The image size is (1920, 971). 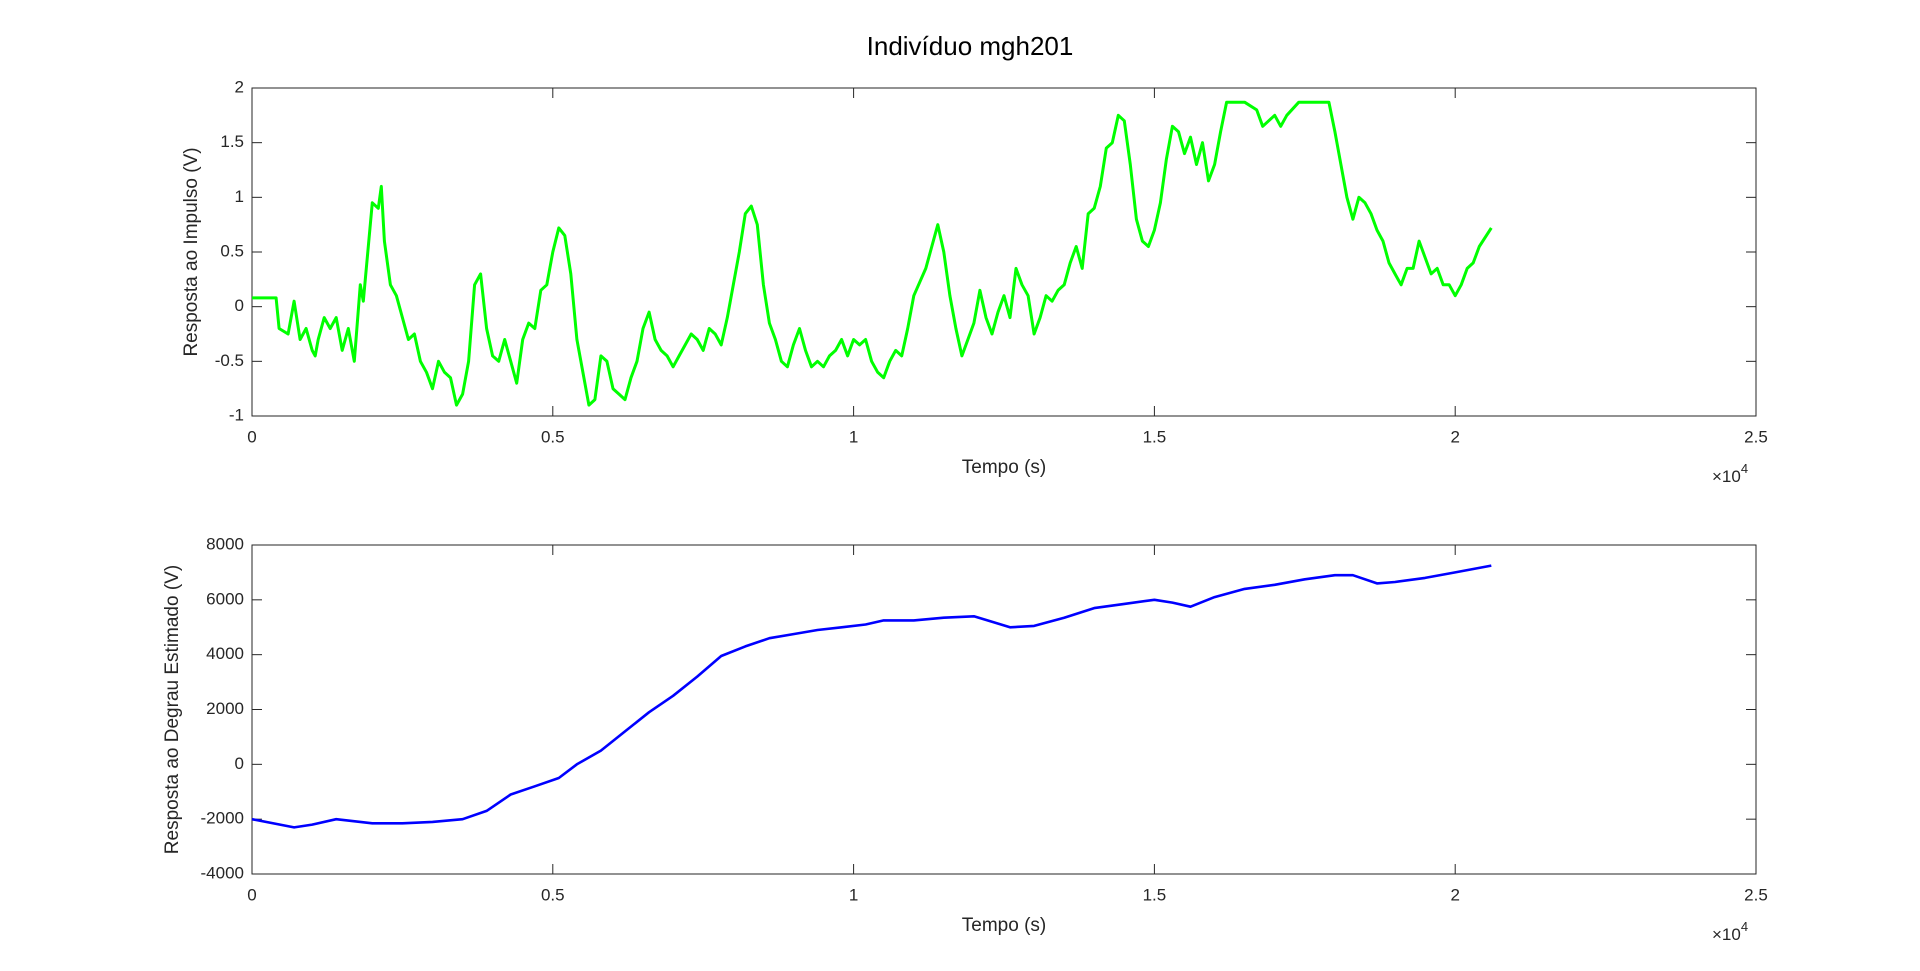 I want to click on y-axis-label: Resposta ao Impulso (V), so click(x=191, y=251).